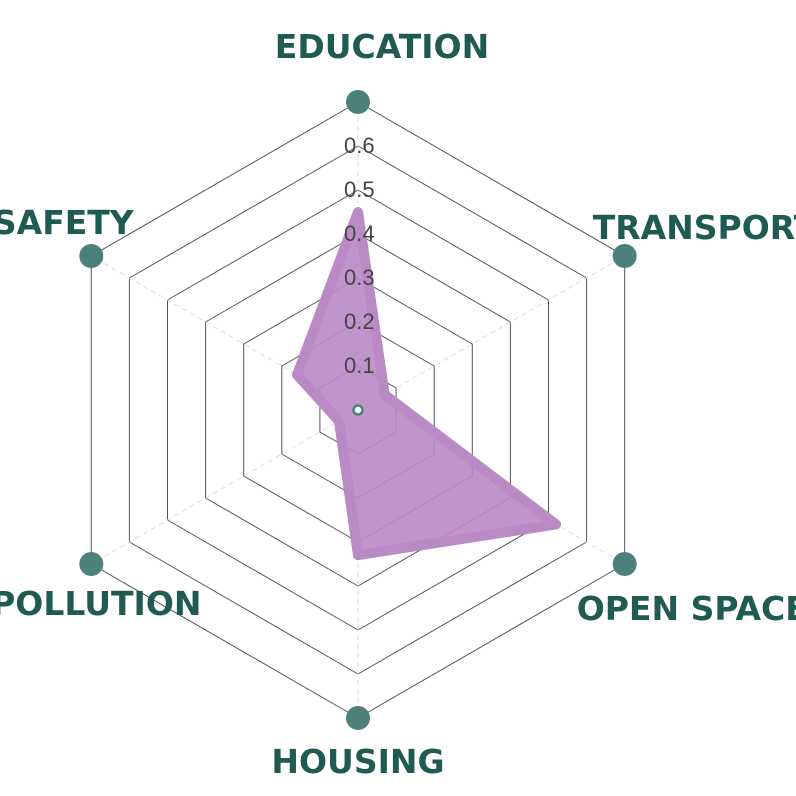 This screenshot has width=796, height=796. I want to click on vertex-marker-transport, so click(625, 256).